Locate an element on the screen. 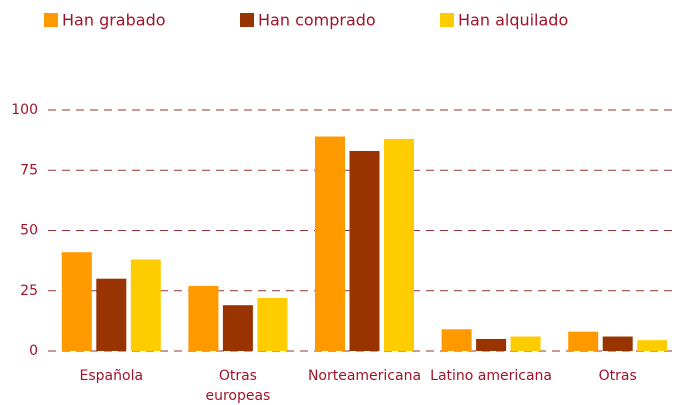 This screenshot has height=405, width=679. y-tick-label: 50 is located at coordinates (29, 231).